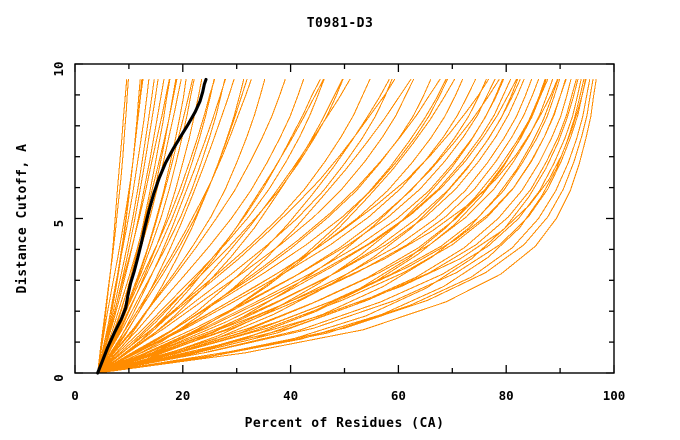  What do you see at coordinates (75, 395) in the screenshot?
I see `x-axis-tick-label: 0` at bounding box center [75, 395].